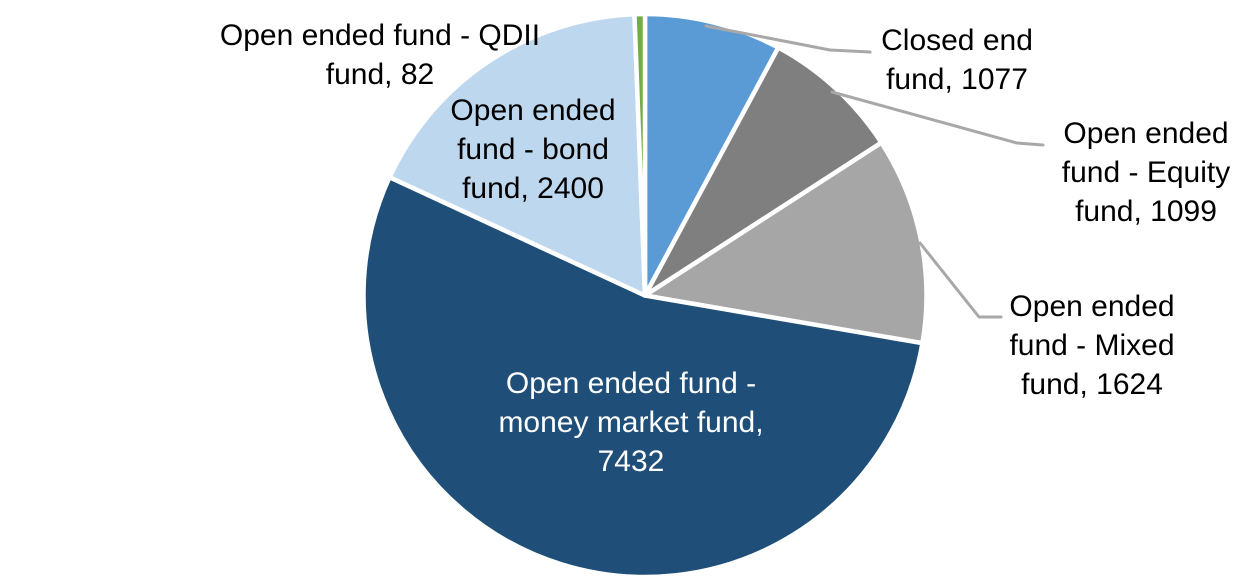 Image resolution: width=1250 pixels, height=584 pixels. What do you see at coordinates (785, 243) in the screenshot?
I see `pie-slice-open-ended-mixed-fund` at bounding box center [785, 243].